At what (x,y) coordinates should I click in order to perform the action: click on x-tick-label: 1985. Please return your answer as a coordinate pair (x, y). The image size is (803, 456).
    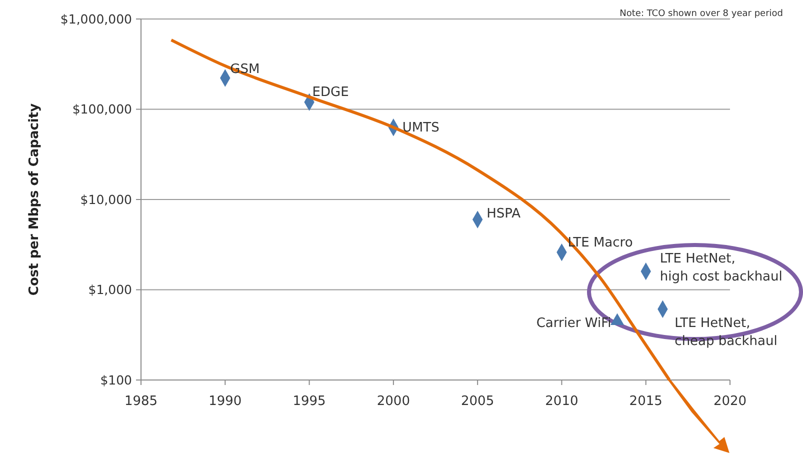
    Looking at the image, I should click on (141, 401).